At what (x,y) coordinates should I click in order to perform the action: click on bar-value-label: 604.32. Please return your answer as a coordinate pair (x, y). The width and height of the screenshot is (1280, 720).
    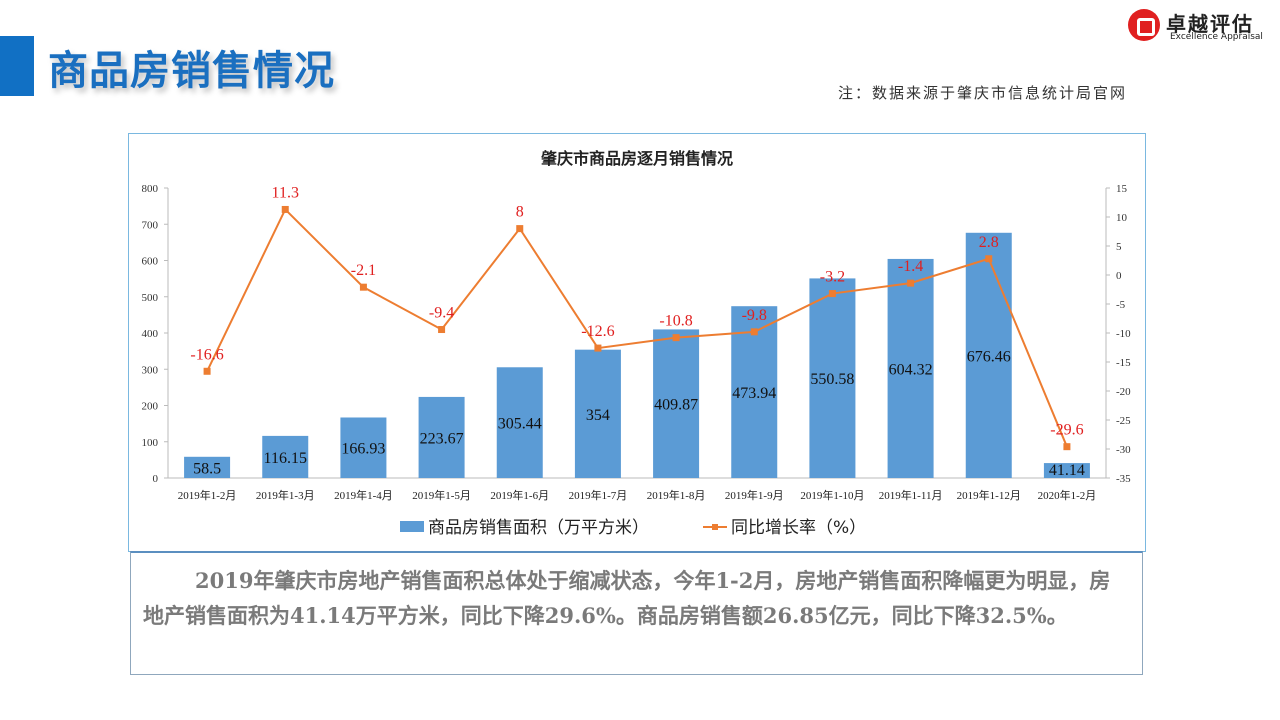
    Looking at the image, I should click on (911, 369).